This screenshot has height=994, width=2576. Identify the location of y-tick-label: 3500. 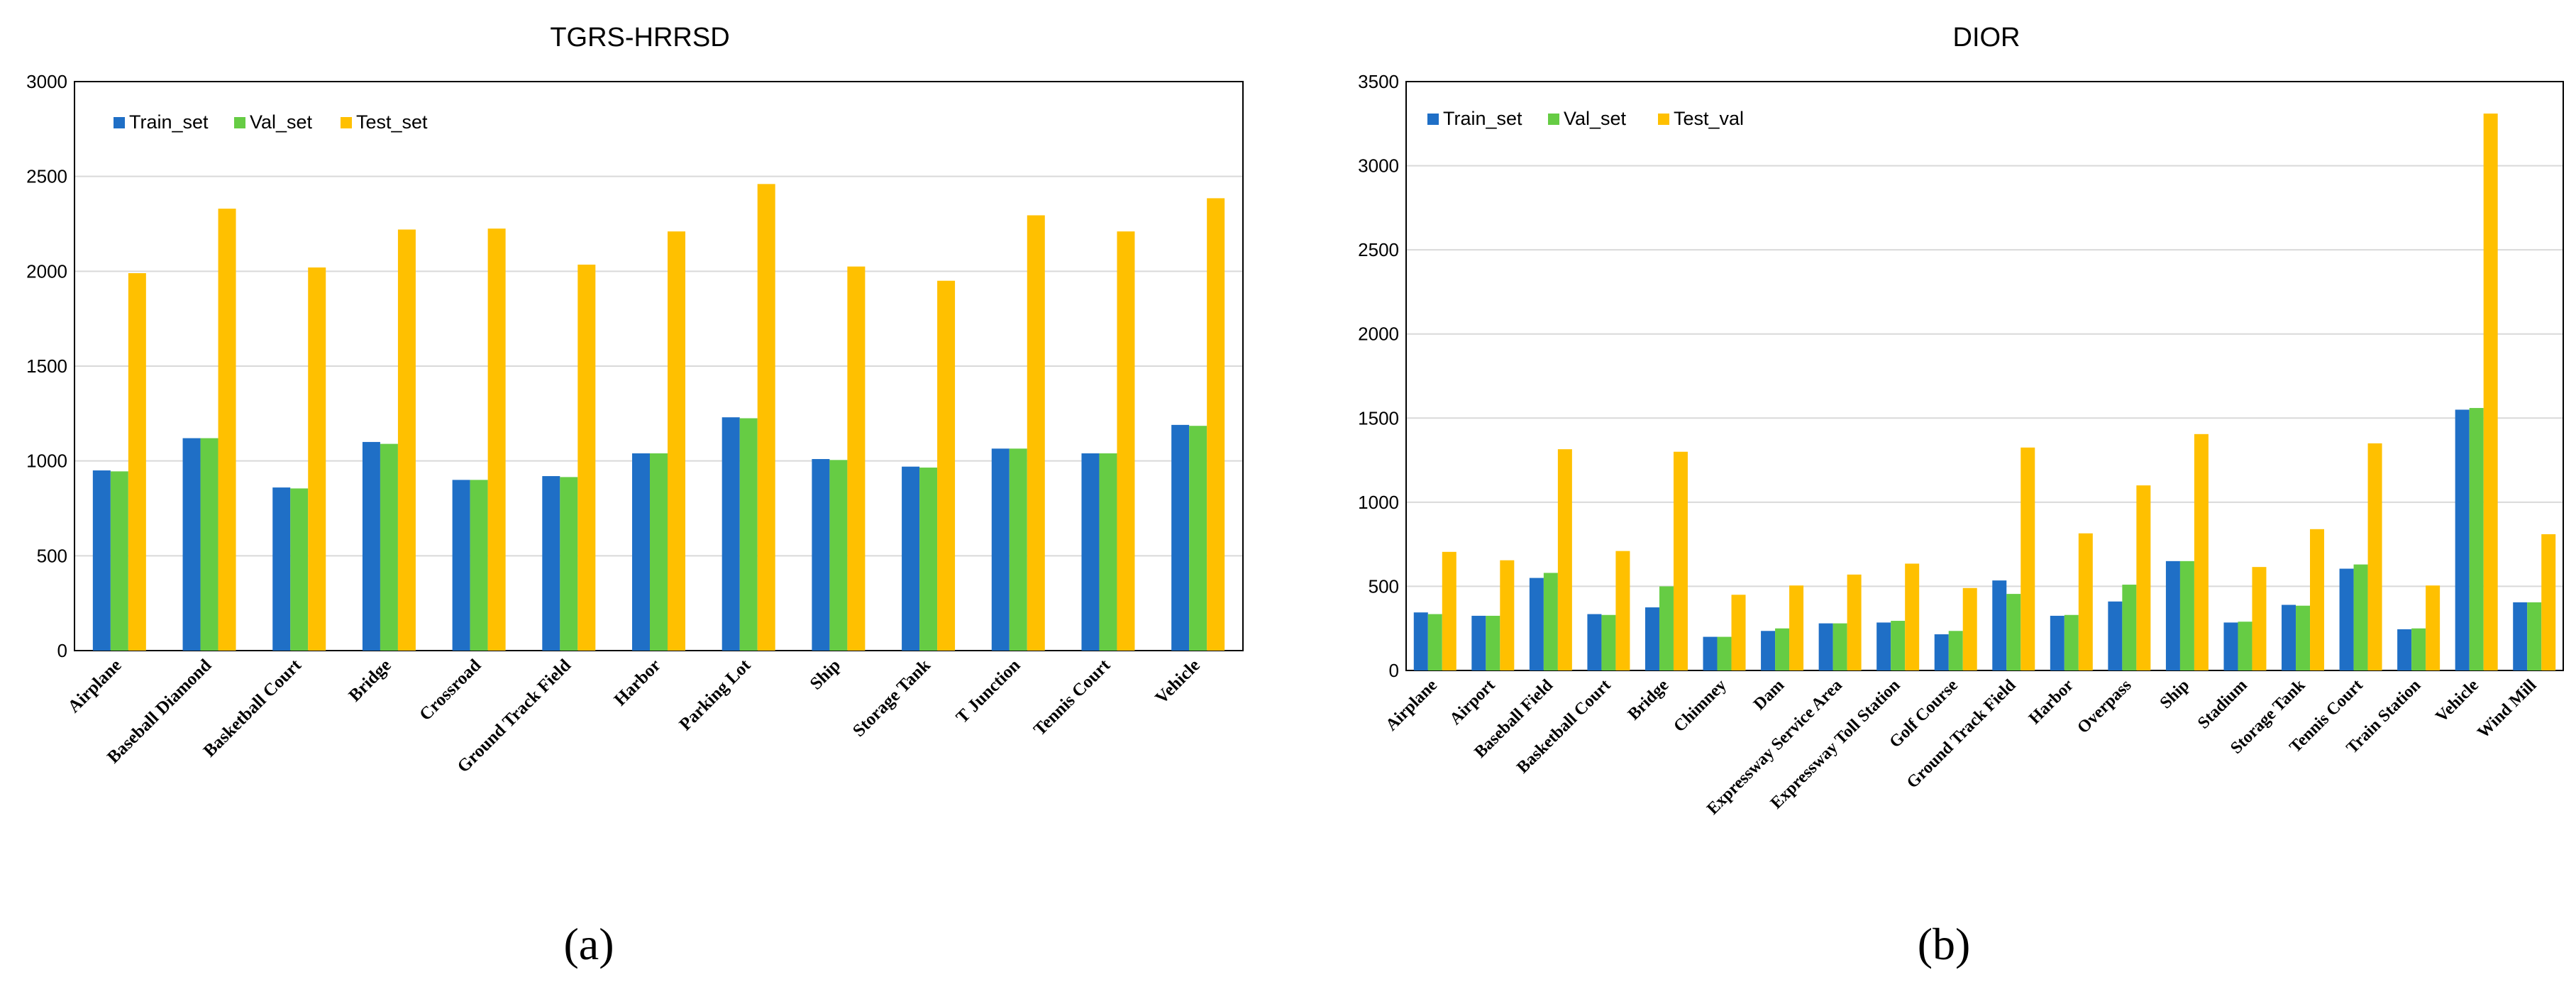
(1378, 81).